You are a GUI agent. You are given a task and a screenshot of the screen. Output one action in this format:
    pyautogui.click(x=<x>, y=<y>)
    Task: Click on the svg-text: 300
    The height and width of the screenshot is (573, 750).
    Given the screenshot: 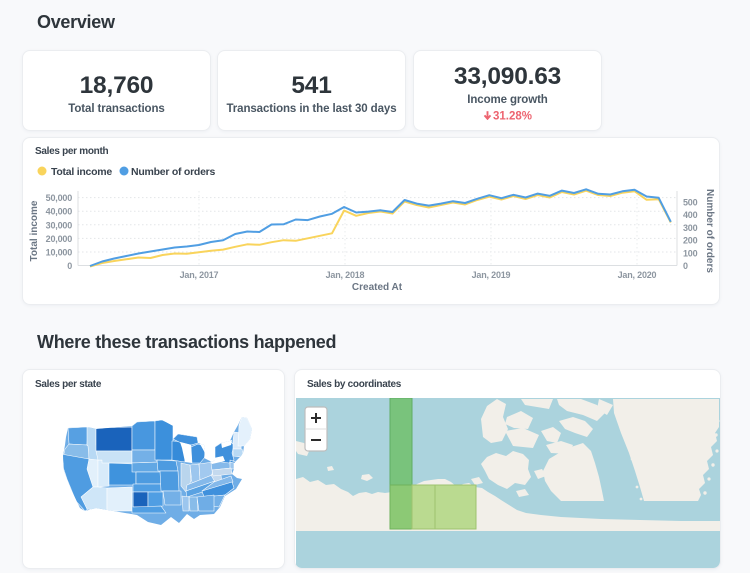 What is the action you would take?
    pyautogui.click(x=690, y=228)
    